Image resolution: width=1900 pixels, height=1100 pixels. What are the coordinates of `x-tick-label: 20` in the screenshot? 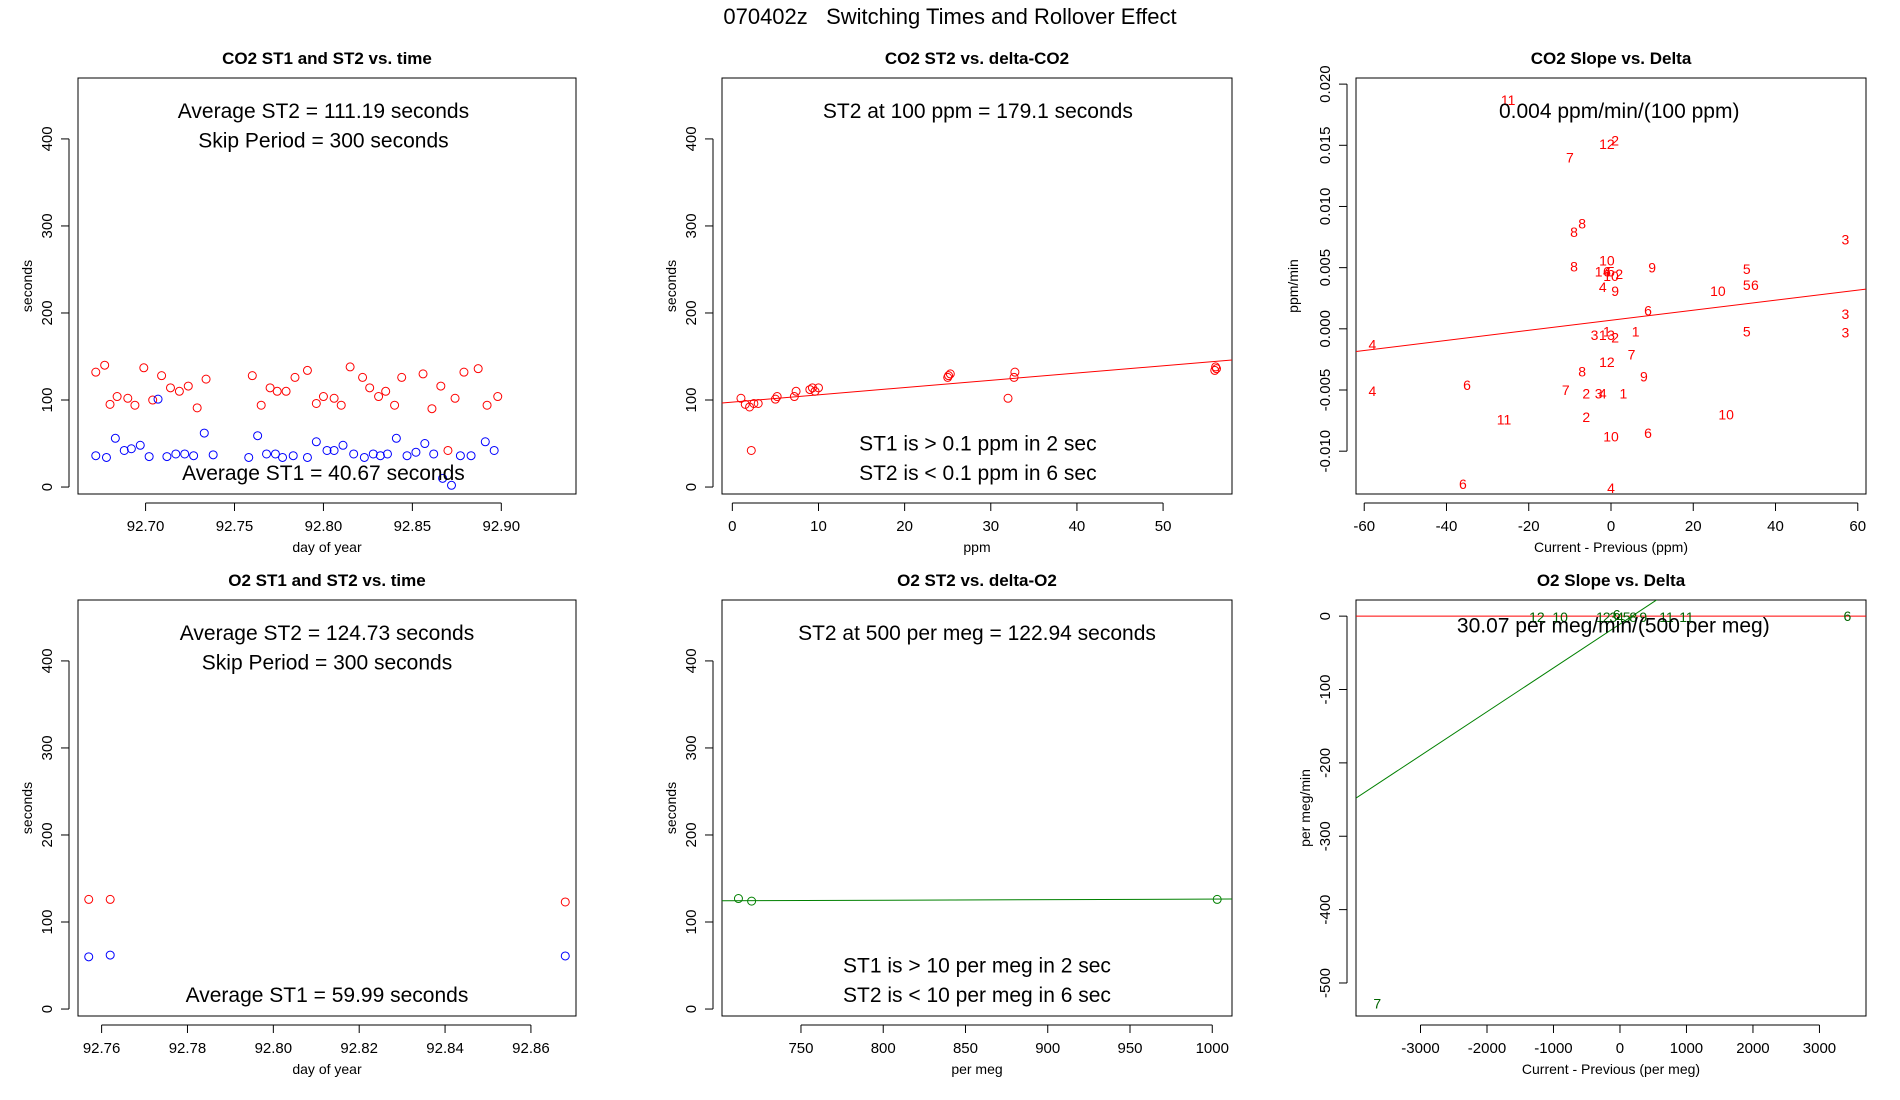 It's located at (1693, 526).